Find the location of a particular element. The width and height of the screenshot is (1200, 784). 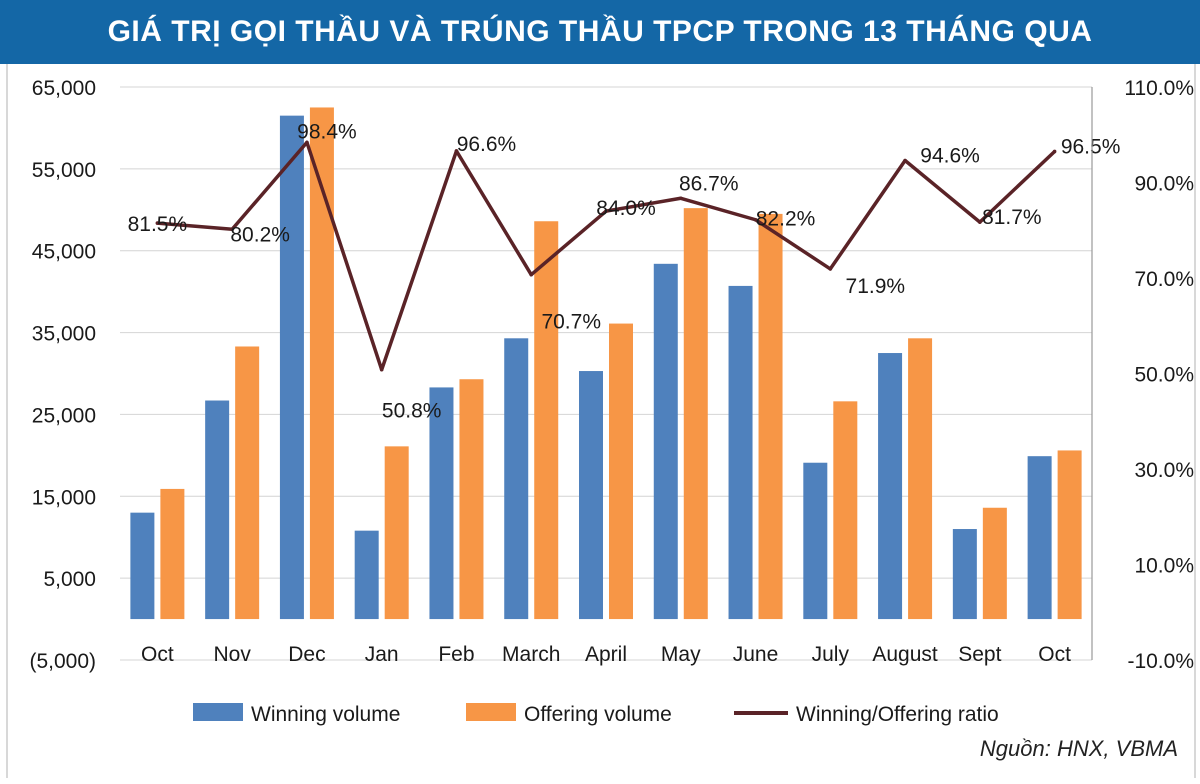

ratio-data-label: 81.5% is located at coordinates (158, 224).